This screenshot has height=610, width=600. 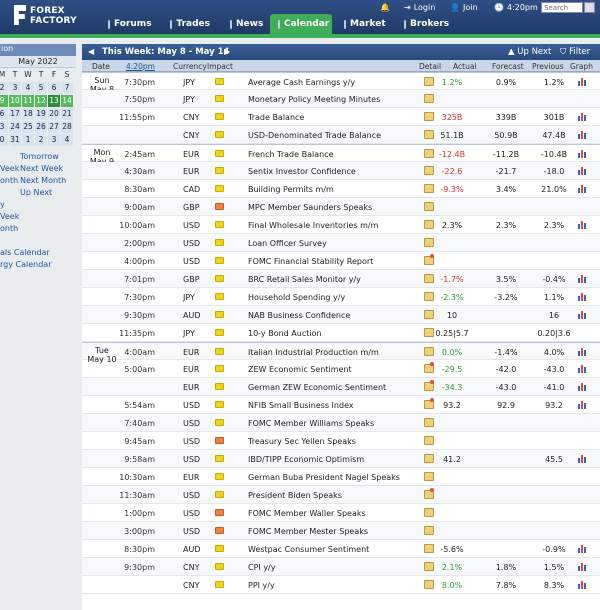 I want to click on tab-forums: Forums, so click(x=129, y=24).